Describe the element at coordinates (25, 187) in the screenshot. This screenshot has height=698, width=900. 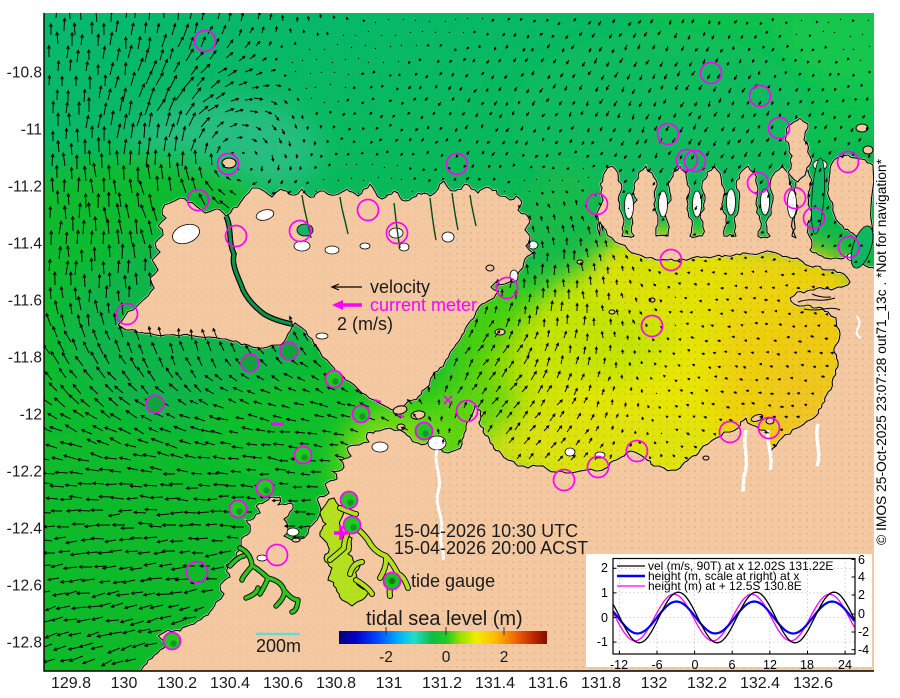
I see `svg-text: -11.2` at that location.